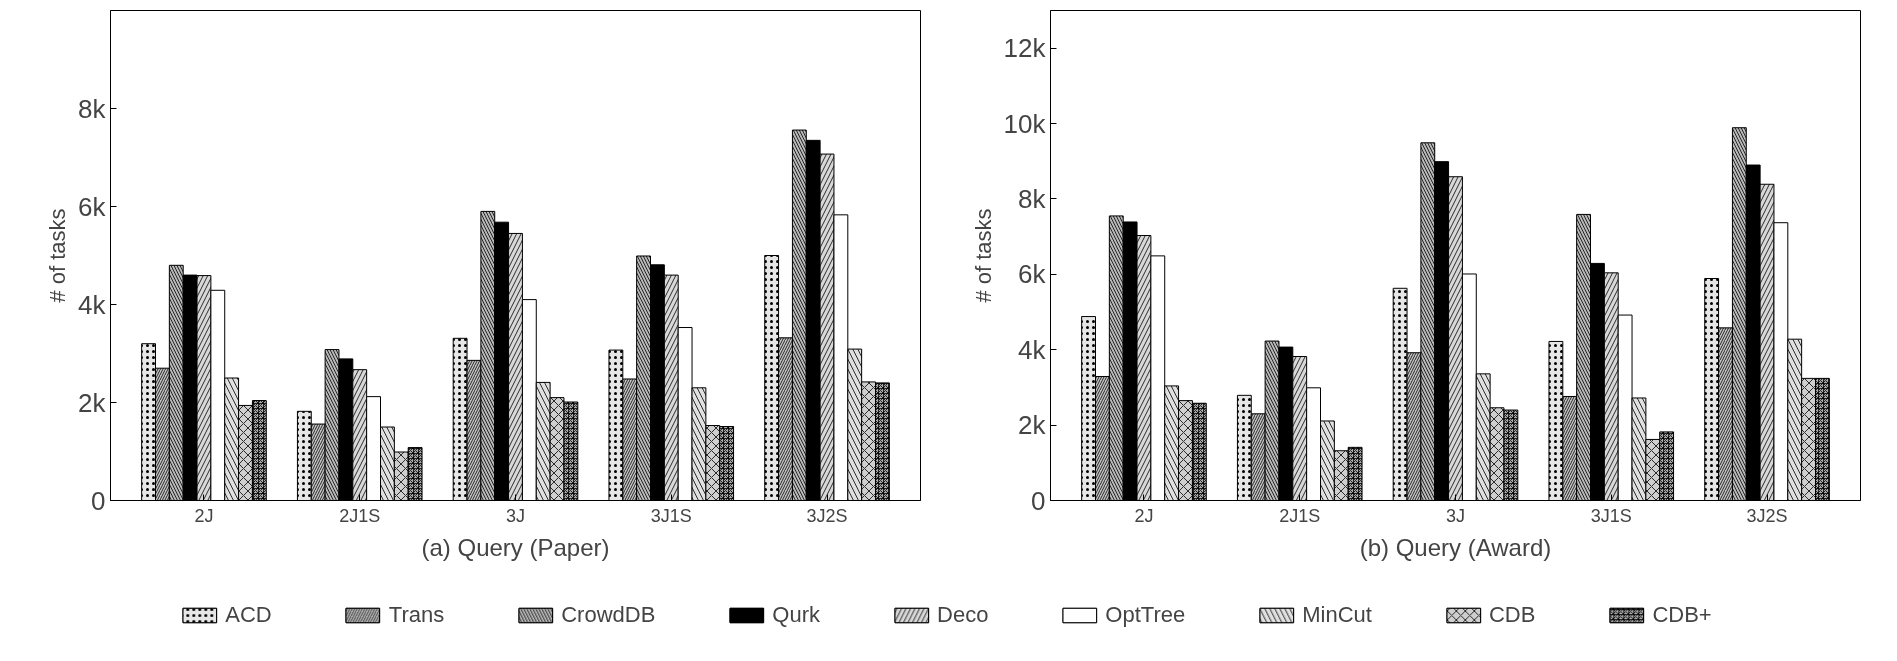  What do you see at coordinates (1025, 48) in the screenshot?
I see `y-tick-label: 12k` at bounding box center [1025, 48].